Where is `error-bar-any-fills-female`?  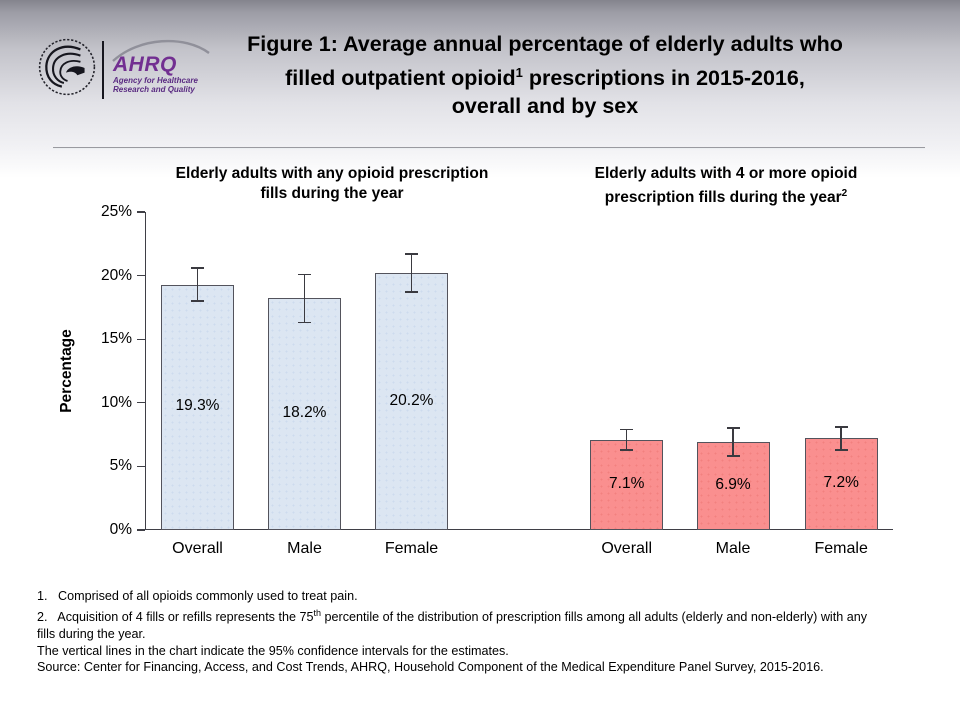 error-bar-any-fills-female is located at coordinates (411, 273).